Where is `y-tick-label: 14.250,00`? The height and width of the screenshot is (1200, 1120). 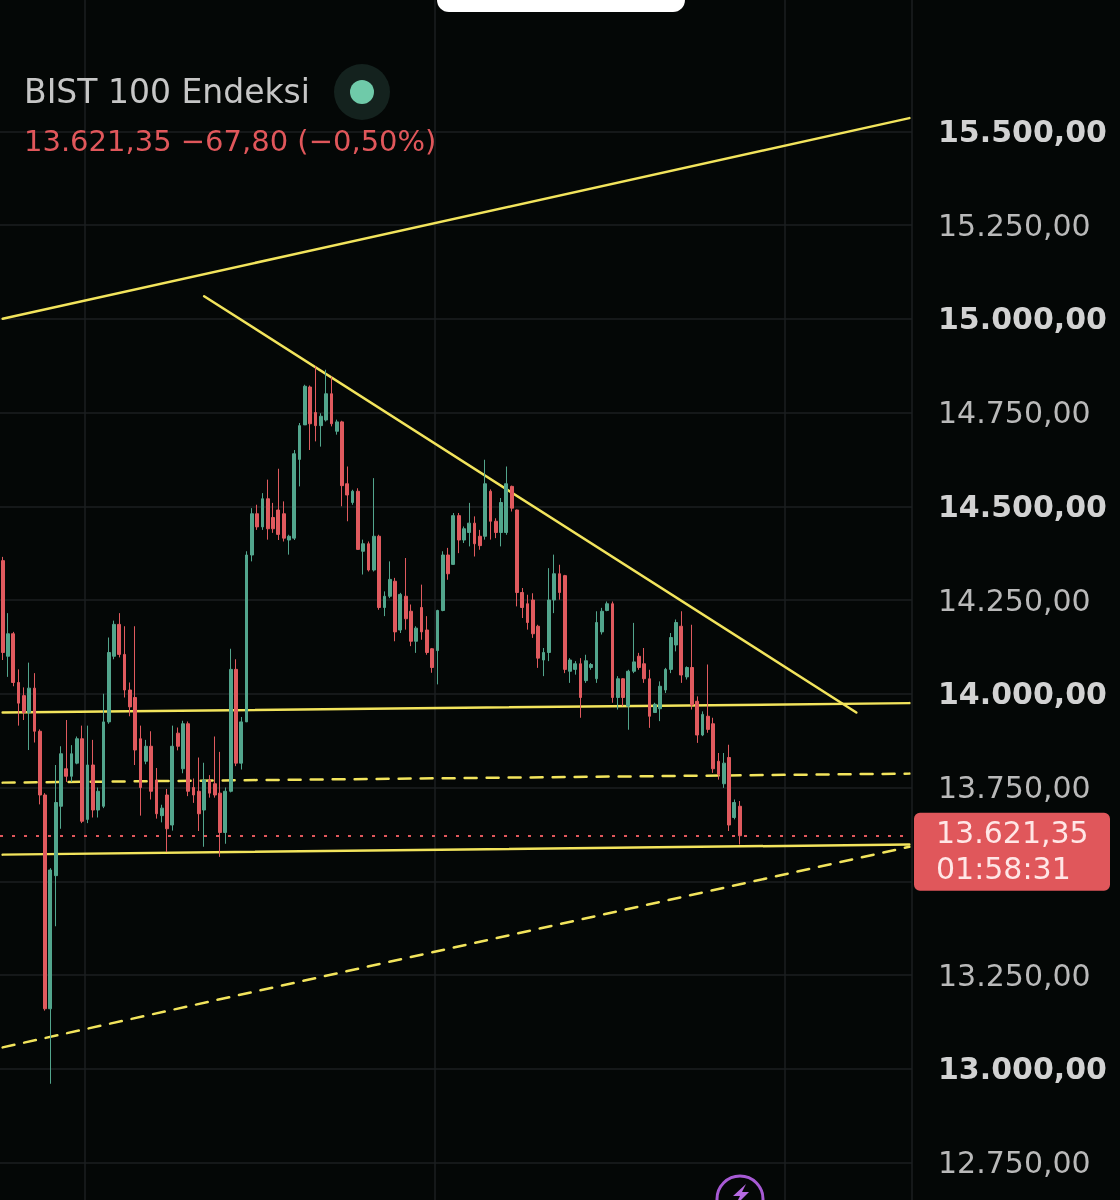 y-tick-label: 14.250,00 is located at coordinates (1014, 600).